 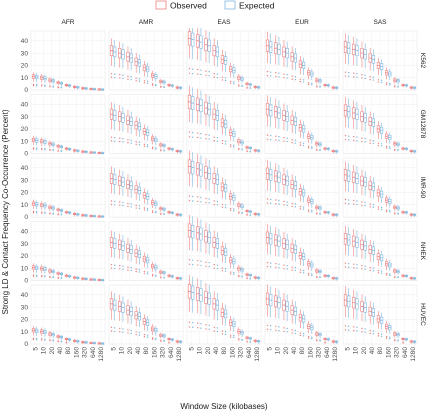 What do you see at coordinates (25, 41) in the screenshot?
I see `y-tick-label: 40` at bounding box center [25, 41].